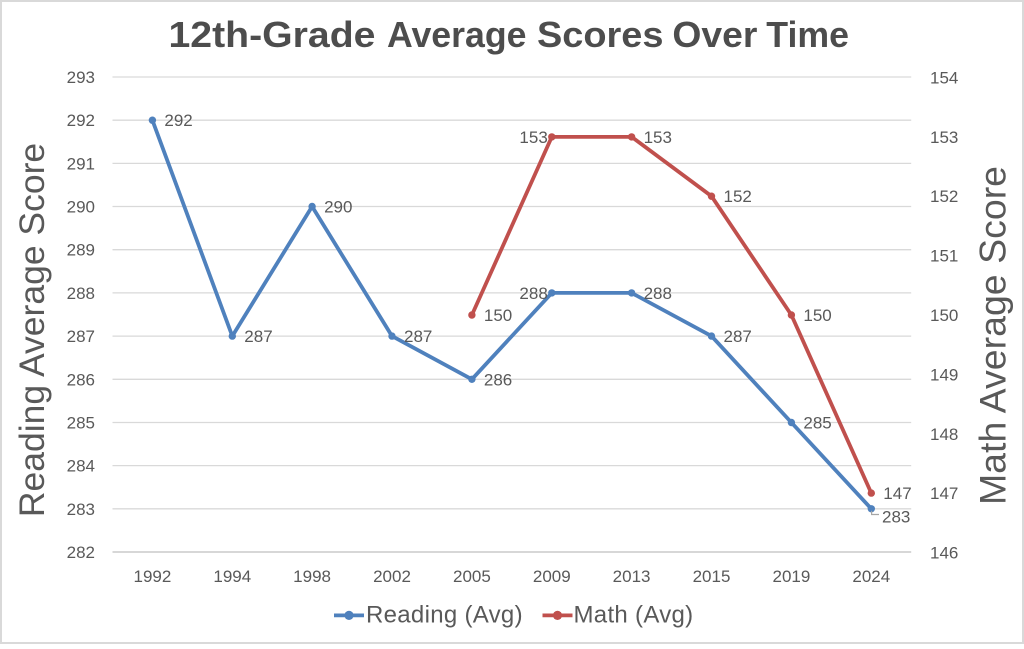 Image resolution: width=1024 pixels, height=649 pixels. I want to click on svg-text: 1998, so click(312, 576).